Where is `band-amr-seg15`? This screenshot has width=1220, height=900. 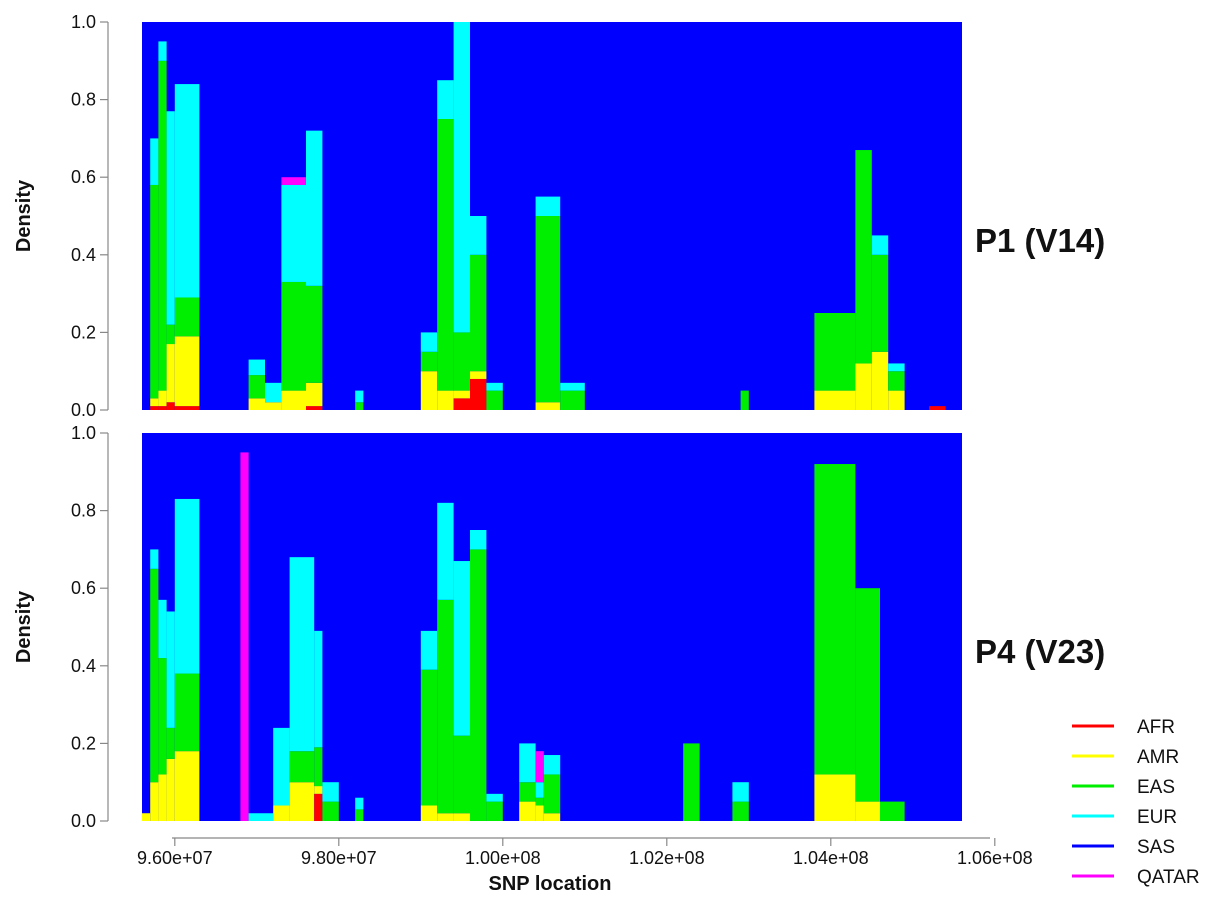 band-amr-seg15 is located at coordinates (461, 394).